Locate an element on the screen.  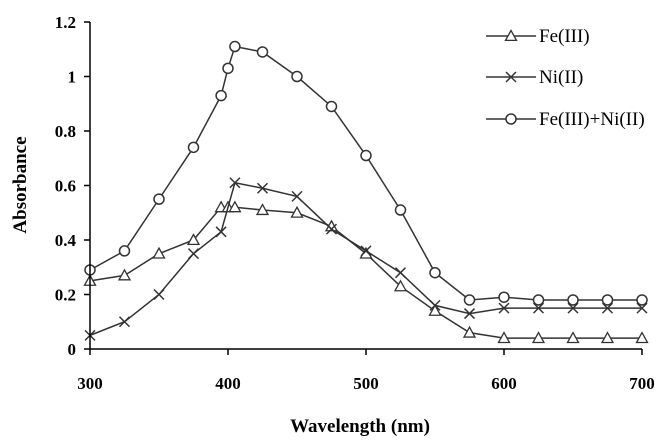
y-tick-label: 0.6 is located at coordinates (65, 186).